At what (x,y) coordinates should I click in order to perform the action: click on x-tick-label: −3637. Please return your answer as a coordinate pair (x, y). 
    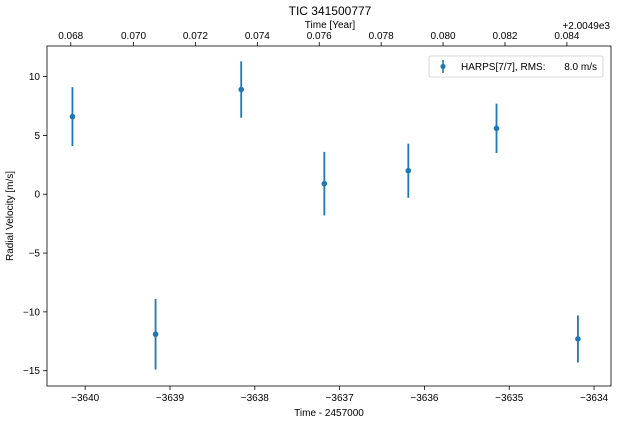
    Looking at the image, I should click on (340, 398).